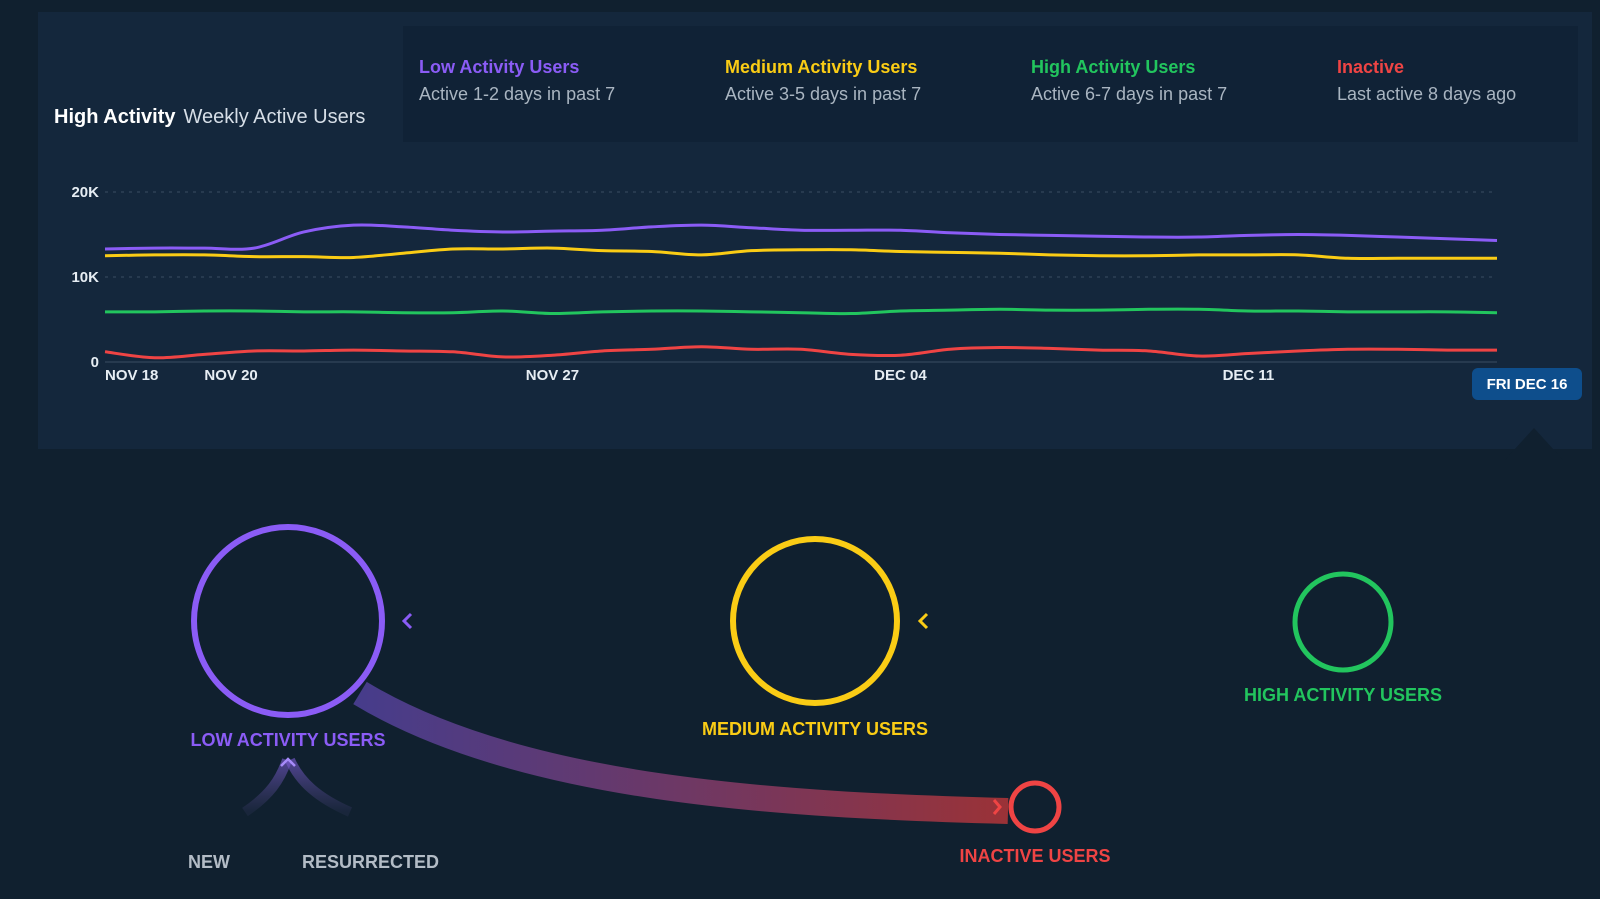 This screenshot has width=1600, height=899. Describe the element at coordinates (267, 787) in the screenshot. I see `flow-new-to-low` at that location.